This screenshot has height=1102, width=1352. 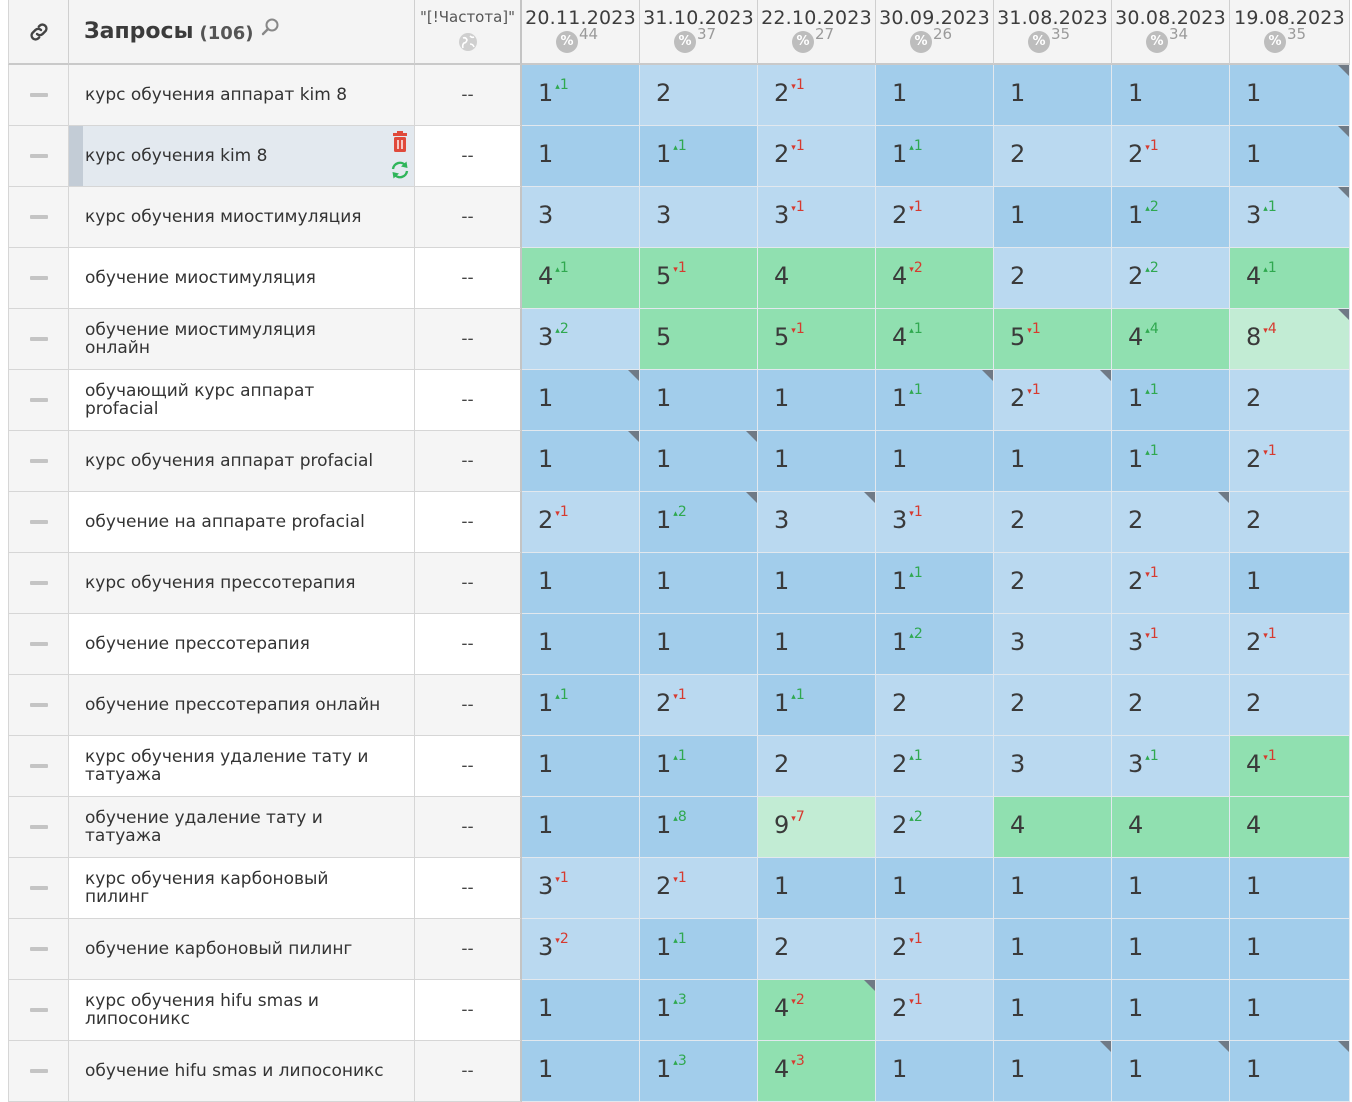 I want to click on position-cell: 1 ▴3, so click(x=699, y=1071).